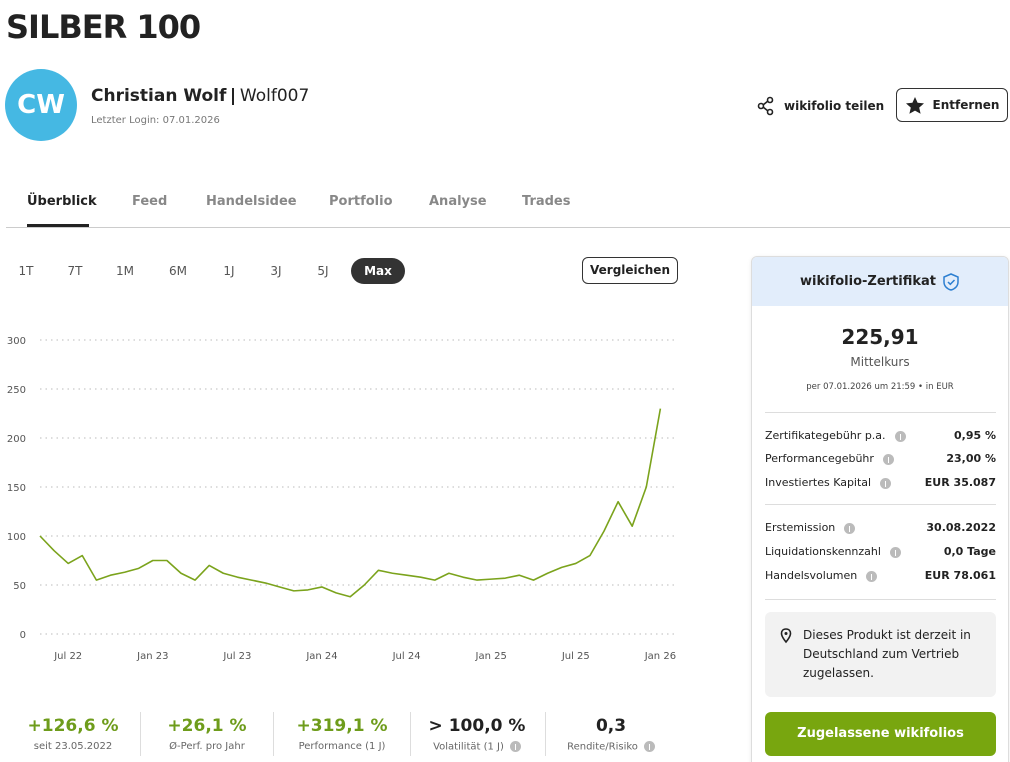  I want to click on y-tick-label: 150, so click(16, 488).